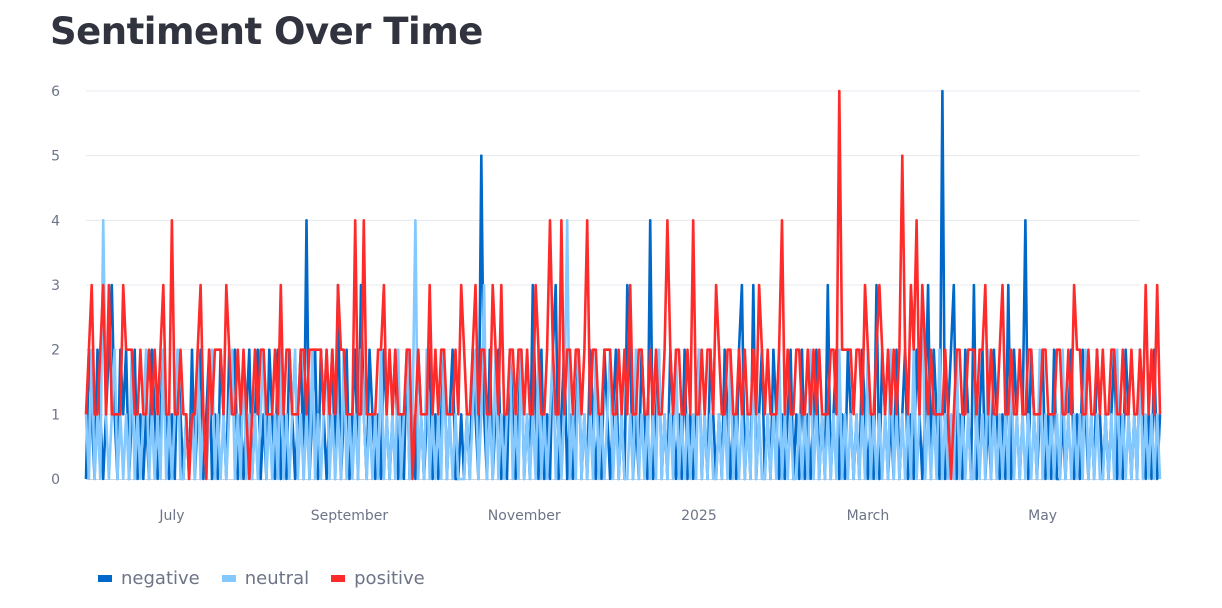 The width and height of the screenshot is (1222, 608). What do you see at coordinates (55, 157) in the screenshot?
I see `y-tick-label: 5` at bounding box center [55, 157].